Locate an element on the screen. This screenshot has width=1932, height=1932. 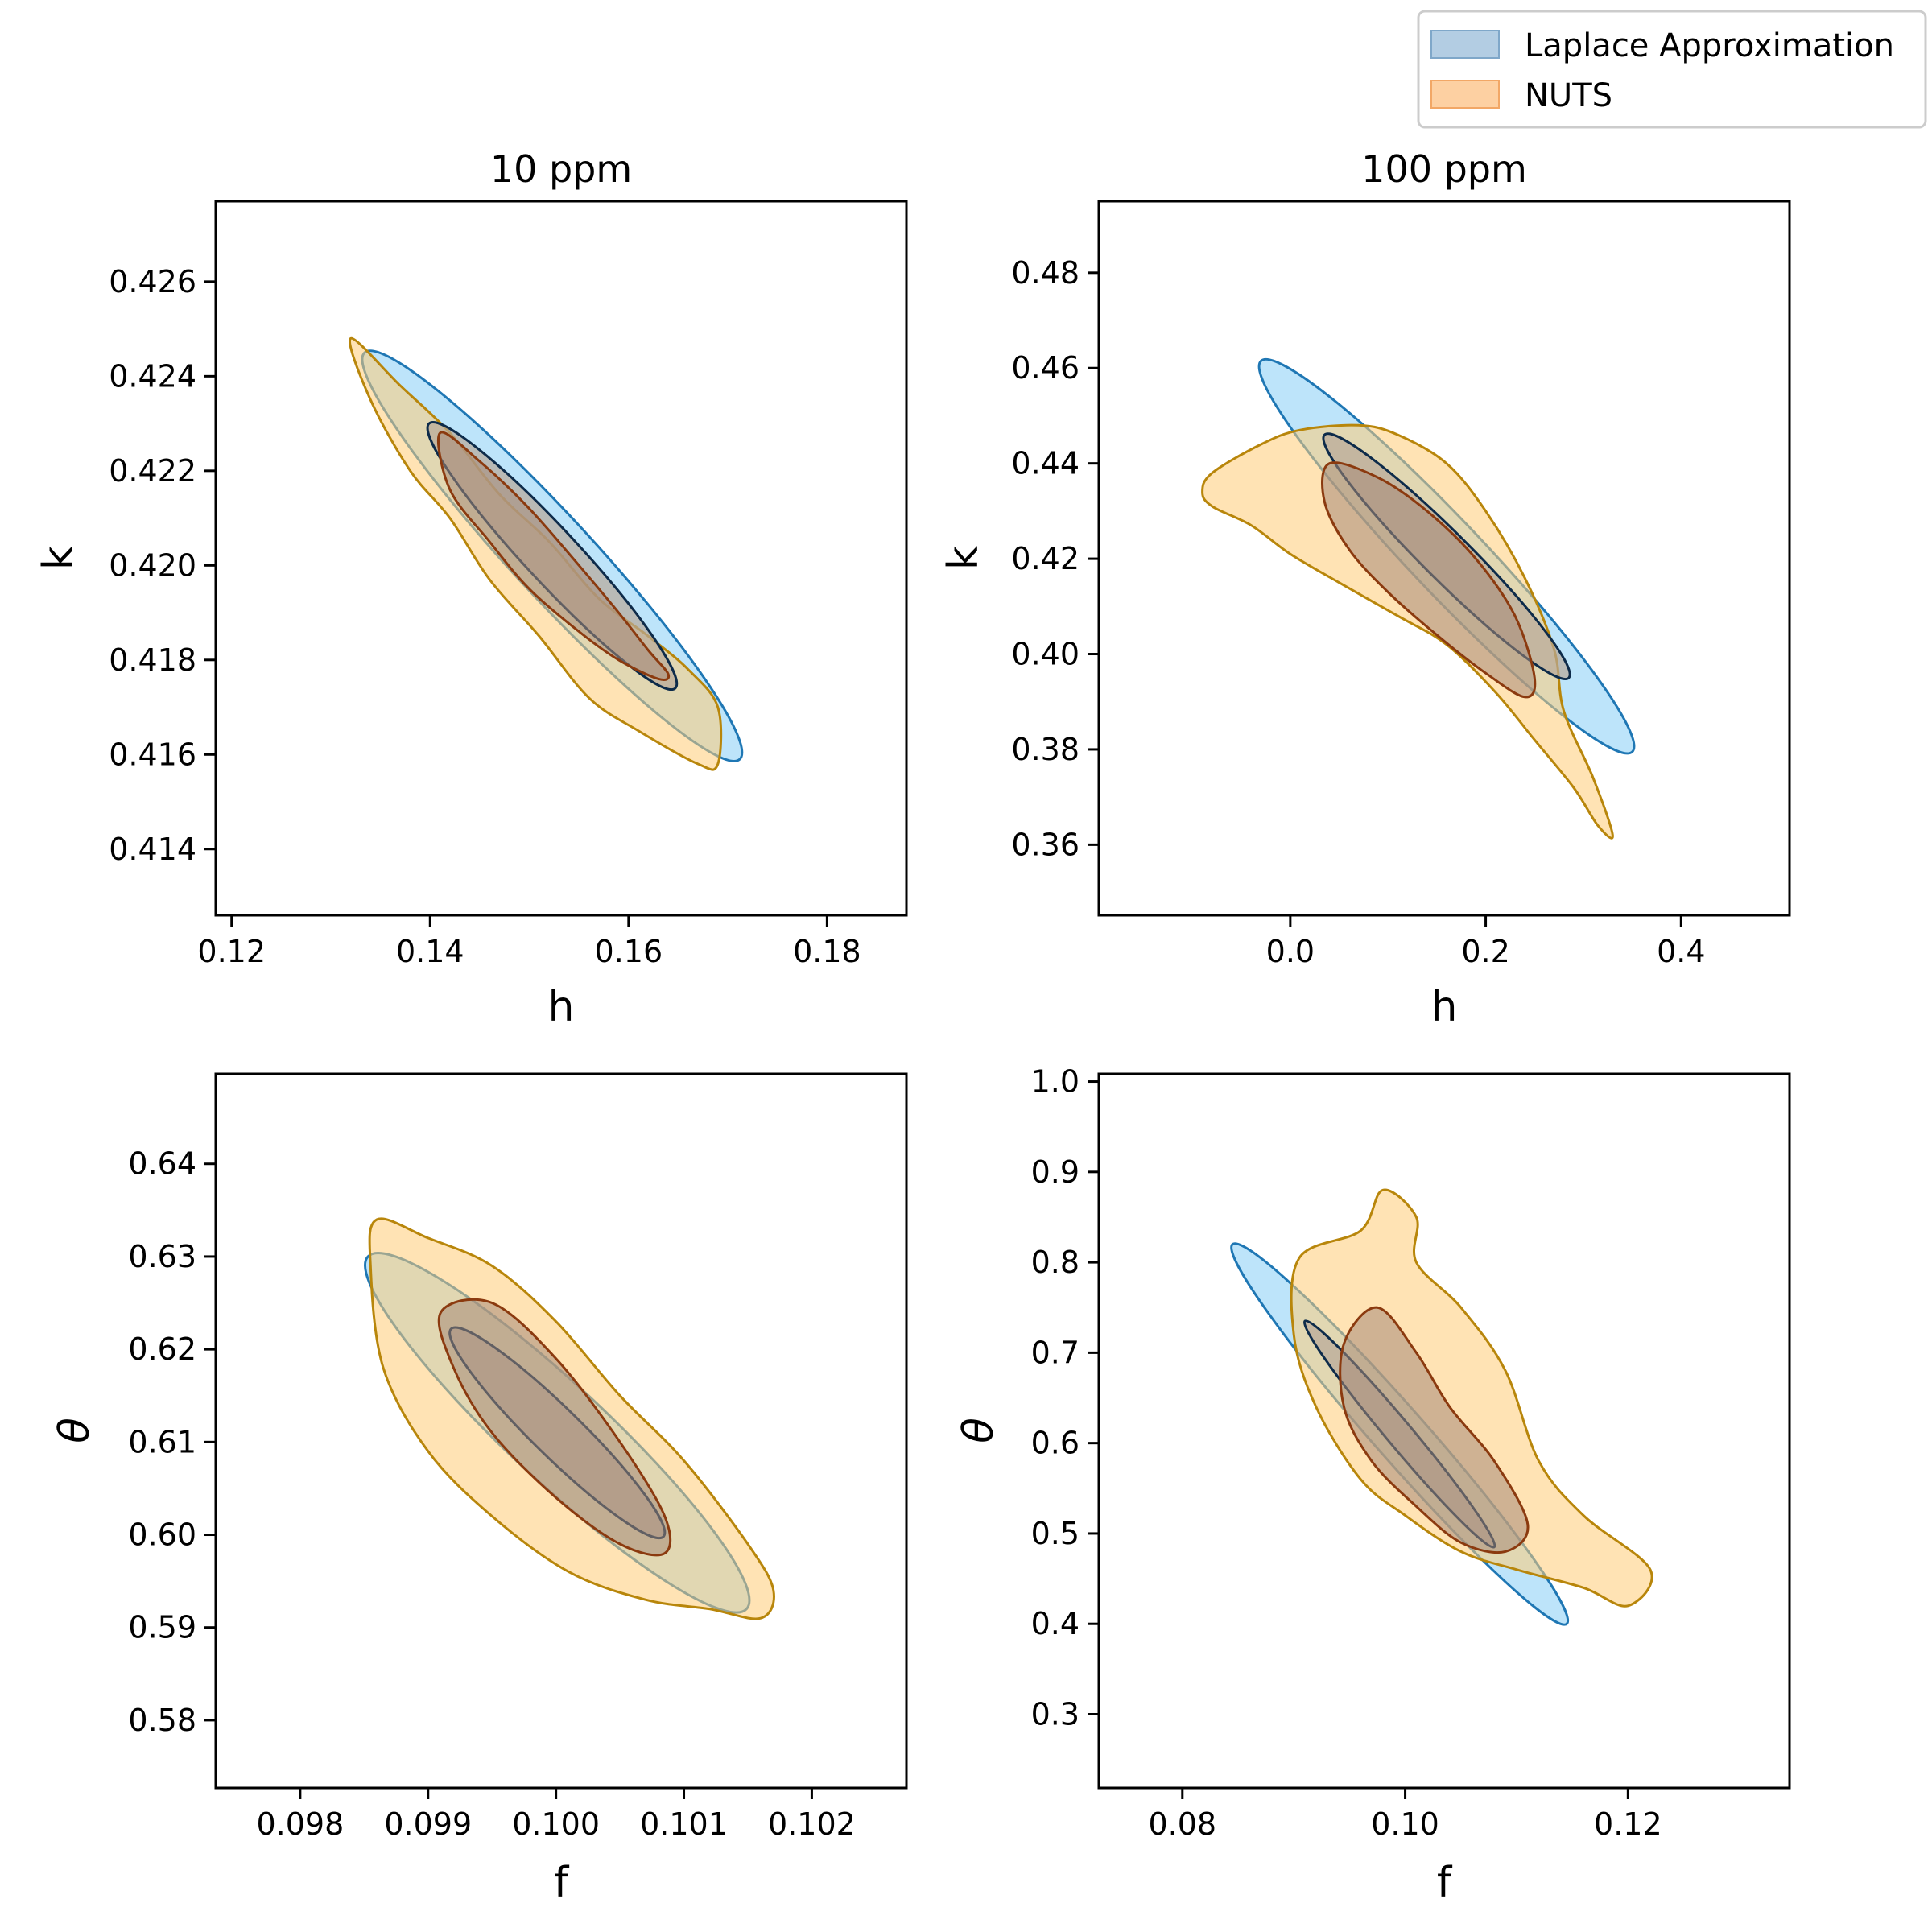
y-tick-label: 0.8 is located at coordinates (1055, 1262).